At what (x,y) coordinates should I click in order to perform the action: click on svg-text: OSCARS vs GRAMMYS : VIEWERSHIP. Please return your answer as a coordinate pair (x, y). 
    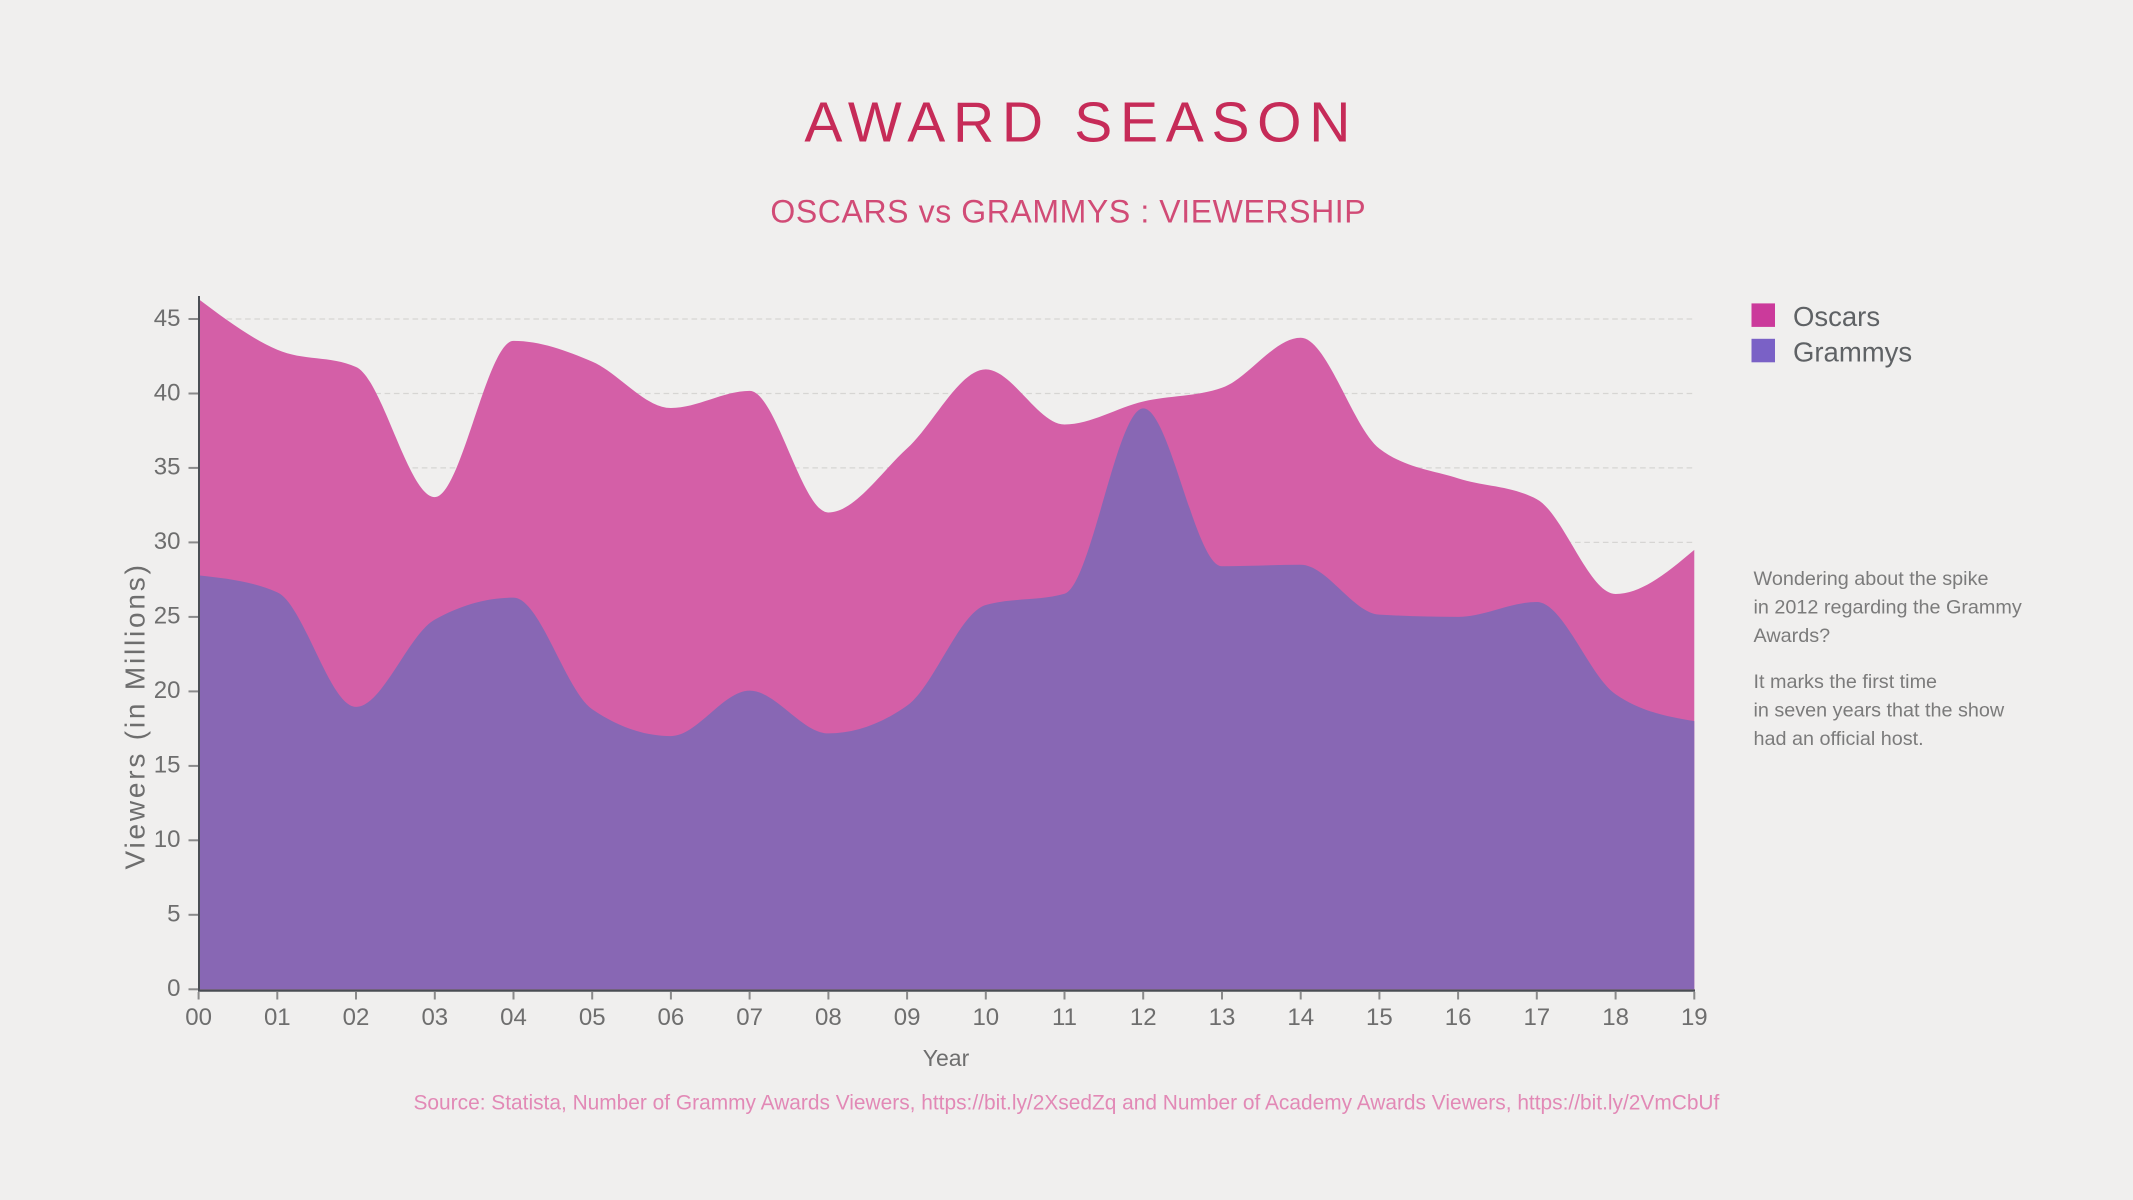
    Looking at the image, I should click on (1068, 211).